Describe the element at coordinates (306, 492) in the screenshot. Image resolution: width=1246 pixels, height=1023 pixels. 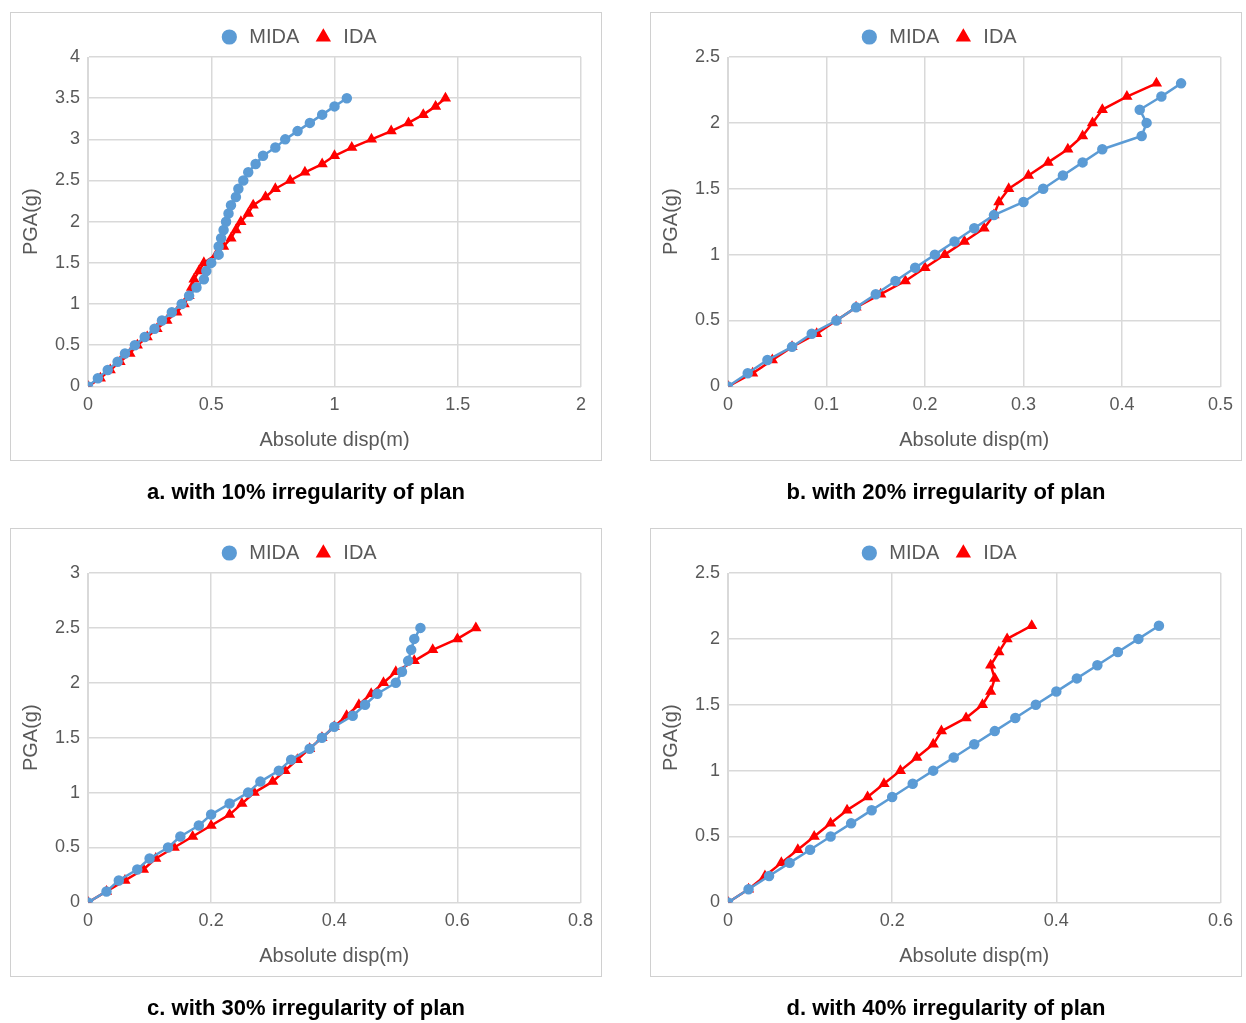
I see `text: a. with 10% irregularity of plan` at that location.